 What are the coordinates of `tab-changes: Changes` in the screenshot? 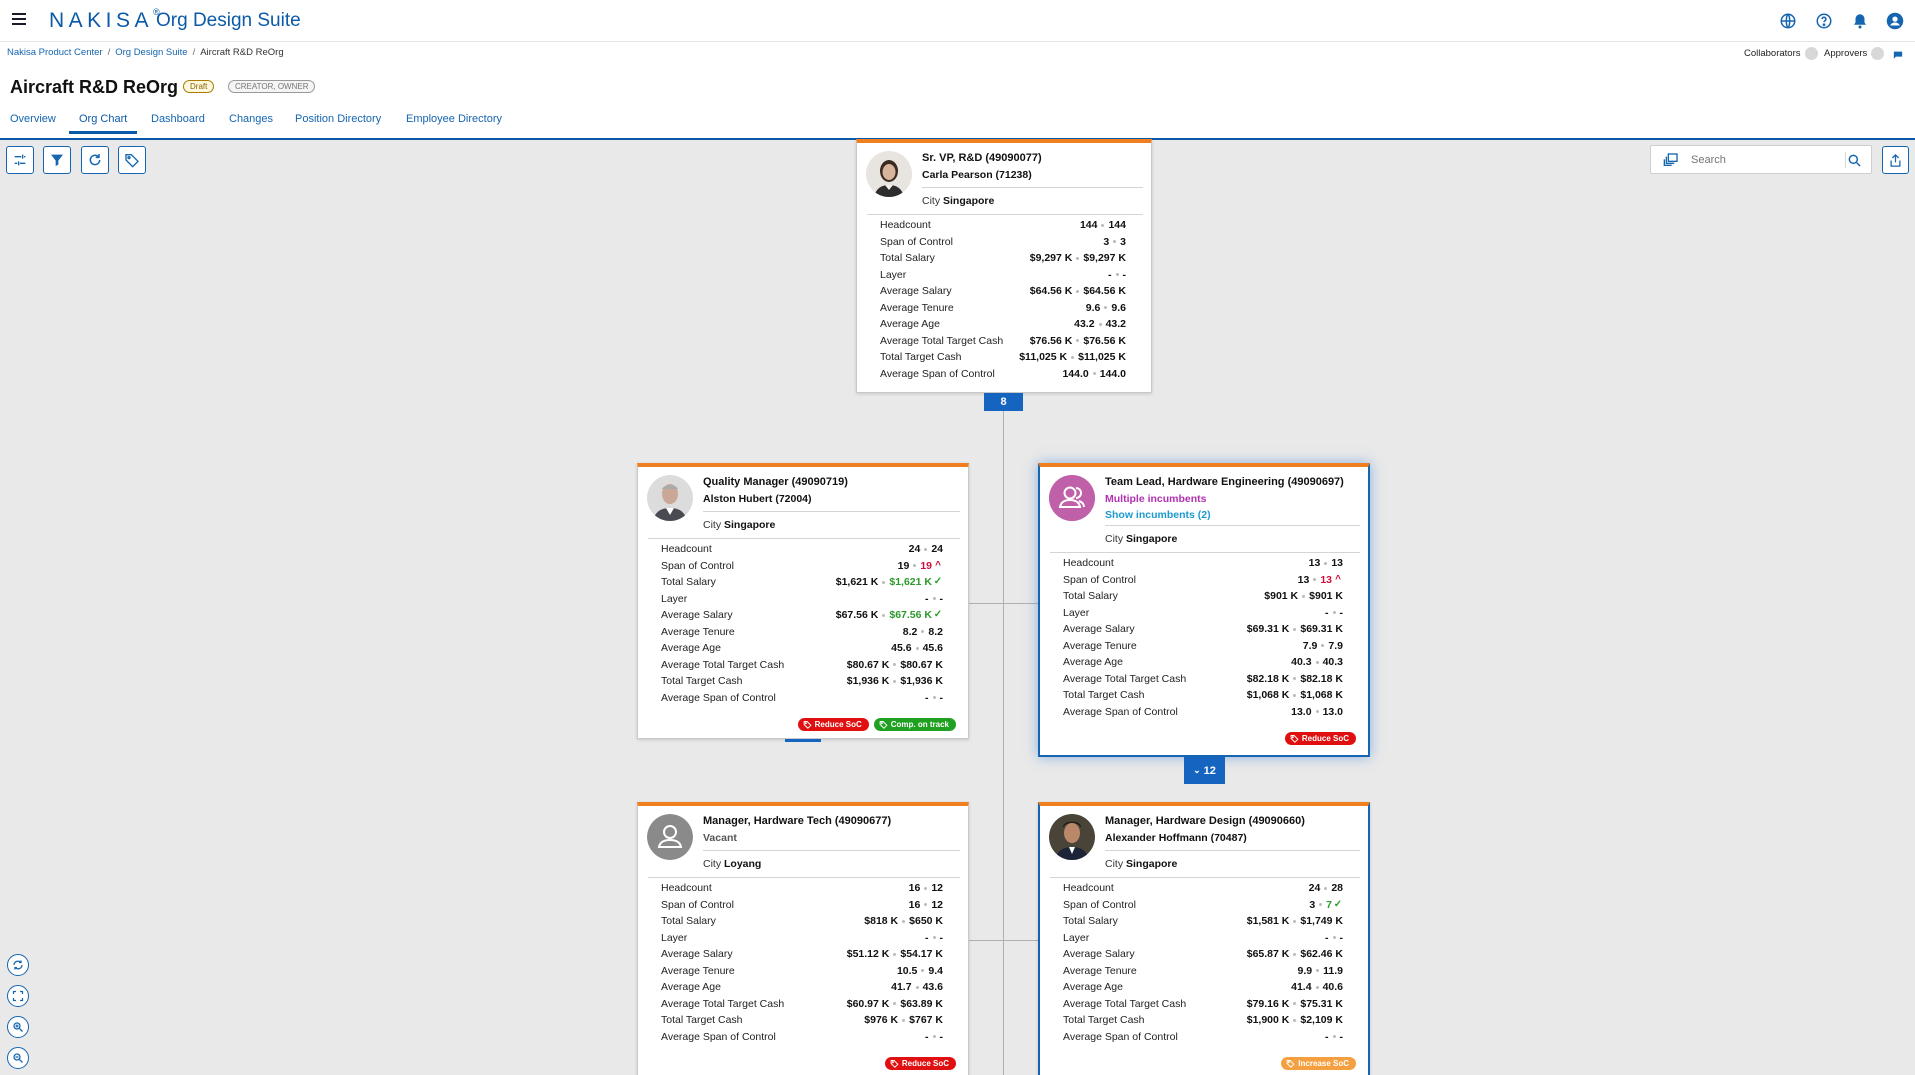 It's located at (251, 119).